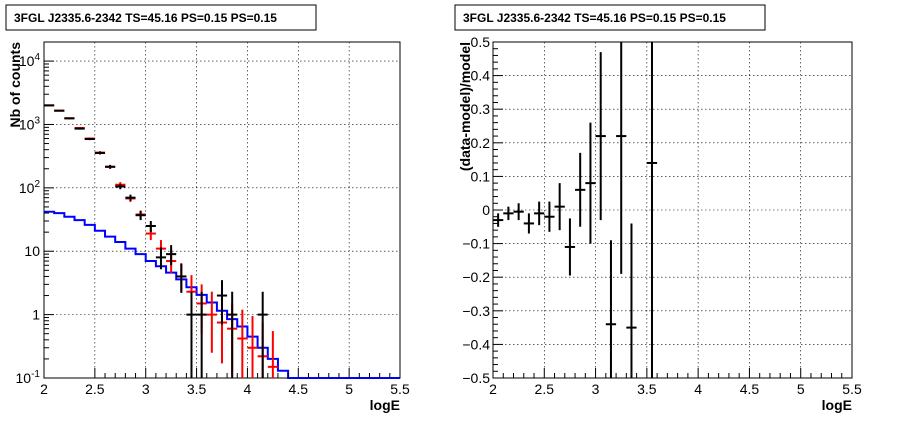 The width and height of the screenshot is (898, 421). I want to click on residuals-x-tick-label: 3.5, so click(647, 389).